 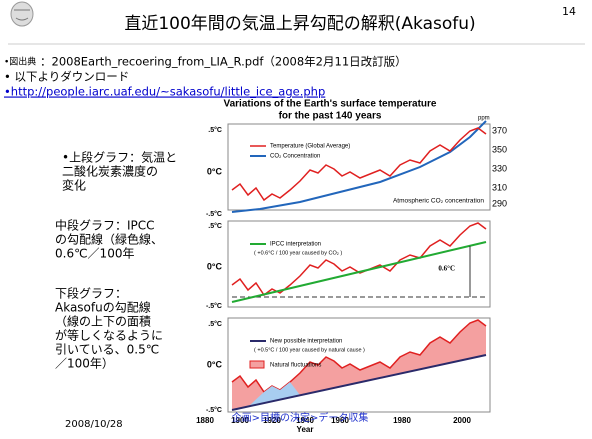 What do you see at coordinates (84, 364) in the screenshot?
I see `note-line: ／100年）` at bounding box center [84, 364].